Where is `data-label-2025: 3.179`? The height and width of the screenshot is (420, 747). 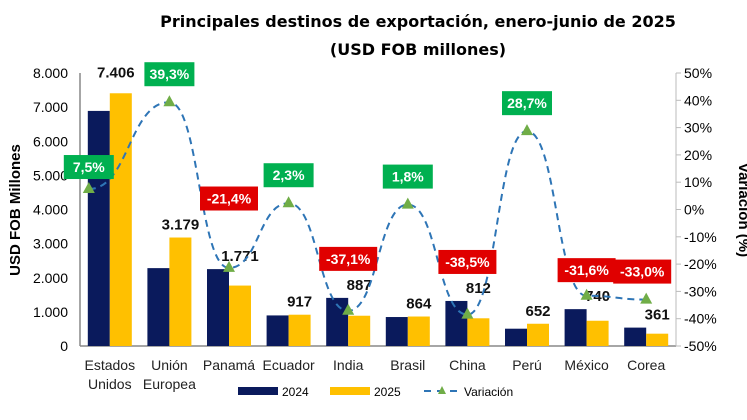
data-label-2025: 3.179 is located at coordinates (181, 225).